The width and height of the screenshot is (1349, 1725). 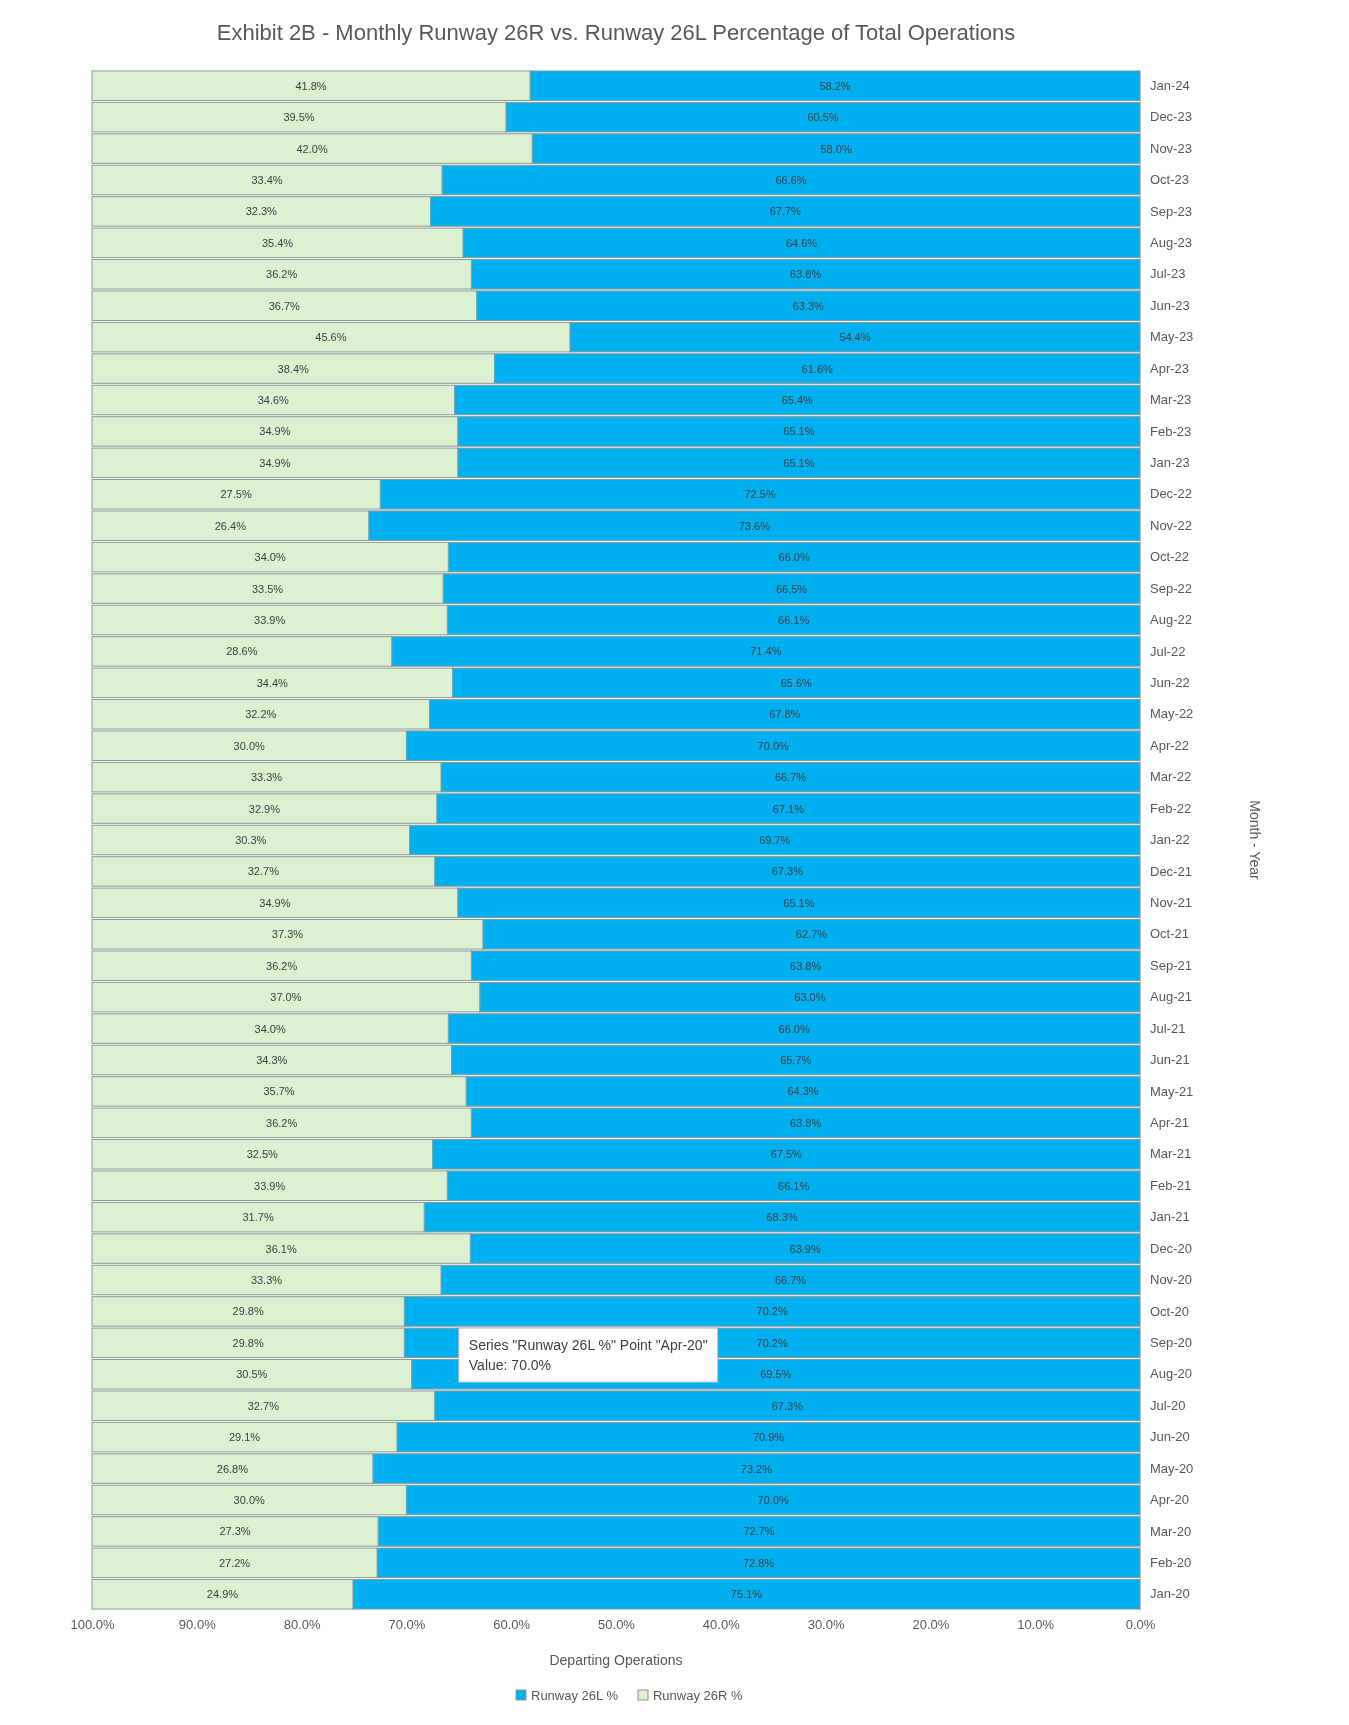 What do you see at coordinates (1171, 431) in the screenshot?
I see `y-tick-label: Feb-23` at bounding box center [1171, 431].